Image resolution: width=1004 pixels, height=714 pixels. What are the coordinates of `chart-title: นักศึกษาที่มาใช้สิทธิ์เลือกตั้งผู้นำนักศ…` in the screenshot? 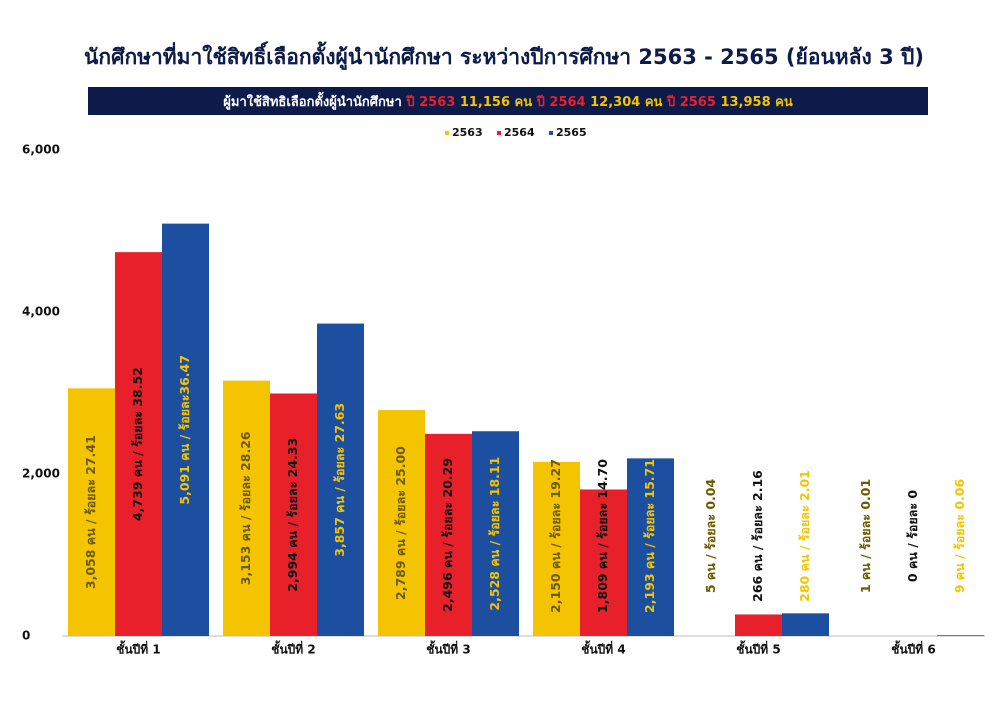 It's located at (504, 56).